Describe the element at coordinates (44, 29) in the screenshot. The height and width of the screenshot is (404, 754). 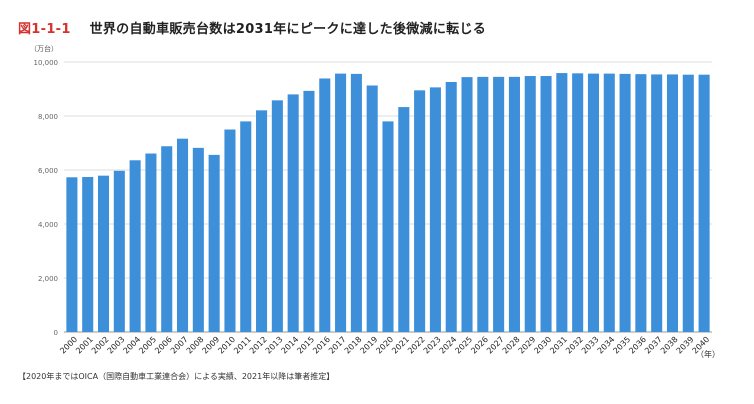
I see `figure-number: 図1-1-1` at that location.